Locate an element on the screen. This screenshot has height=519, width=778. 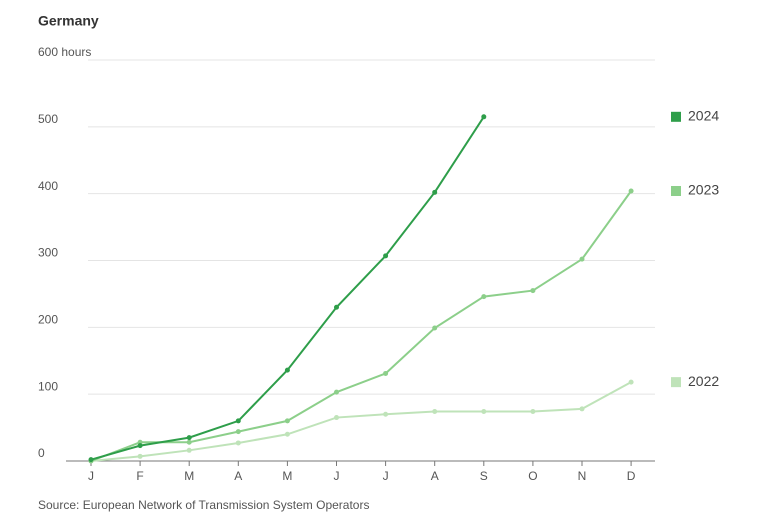
legend-label: 2024 is located at coordinates (703, 116).